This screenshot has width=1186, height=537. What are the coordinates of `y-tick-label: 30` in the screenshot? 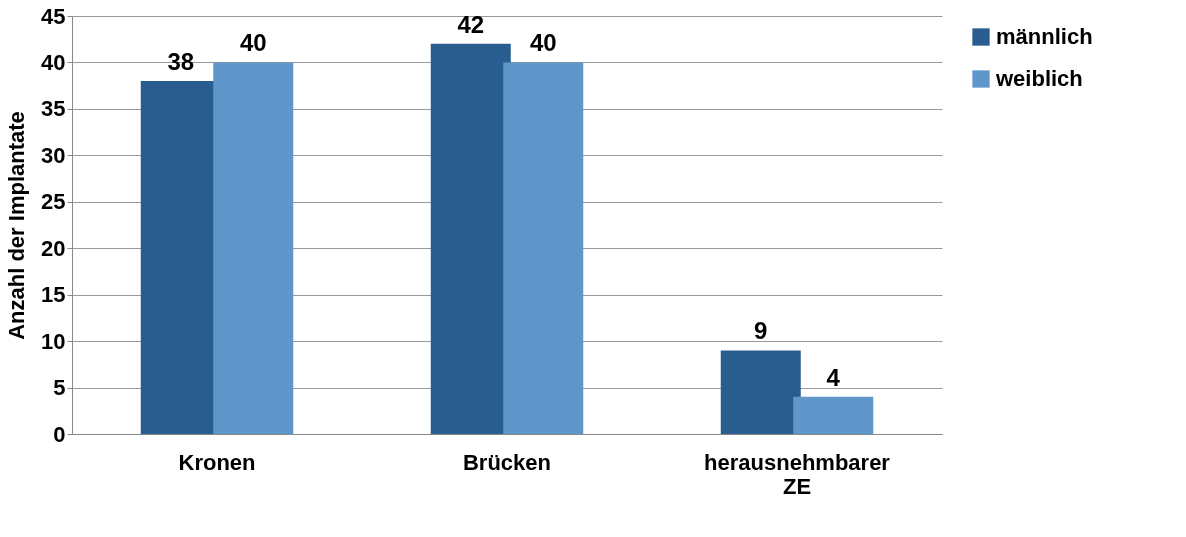 It's located at (53, 155).